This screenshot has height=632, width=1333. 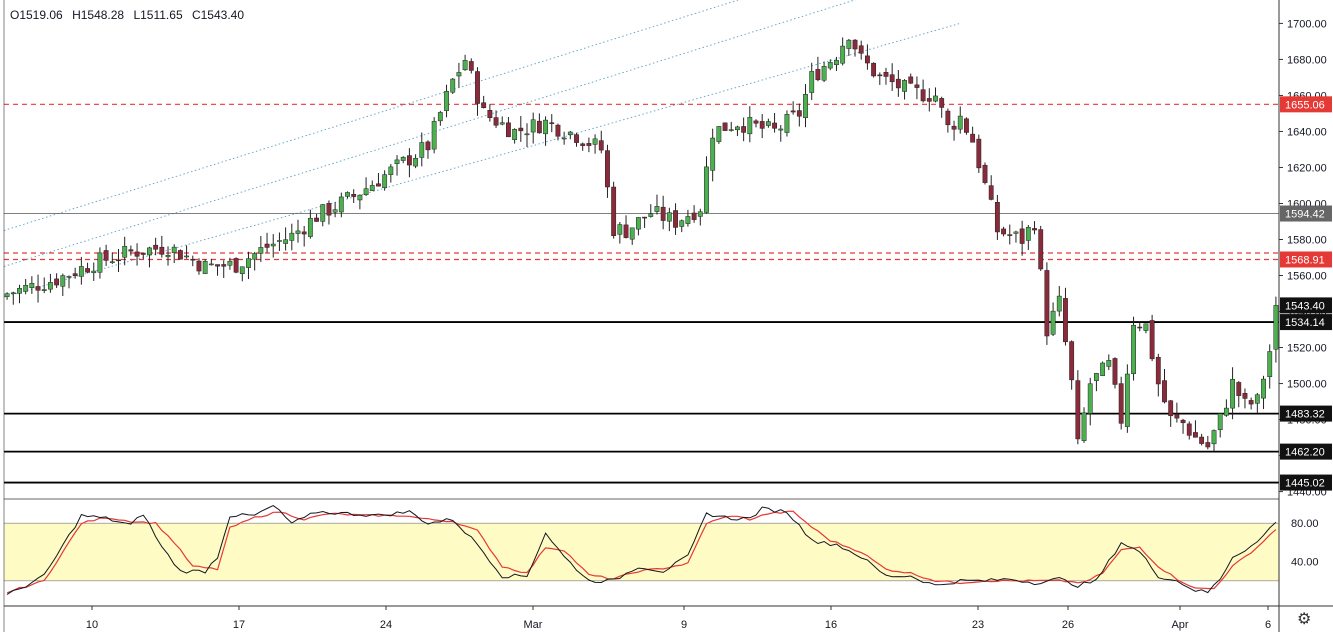 I want to click on y-tick-label: 1640.00, so click(x=1307, y=132).